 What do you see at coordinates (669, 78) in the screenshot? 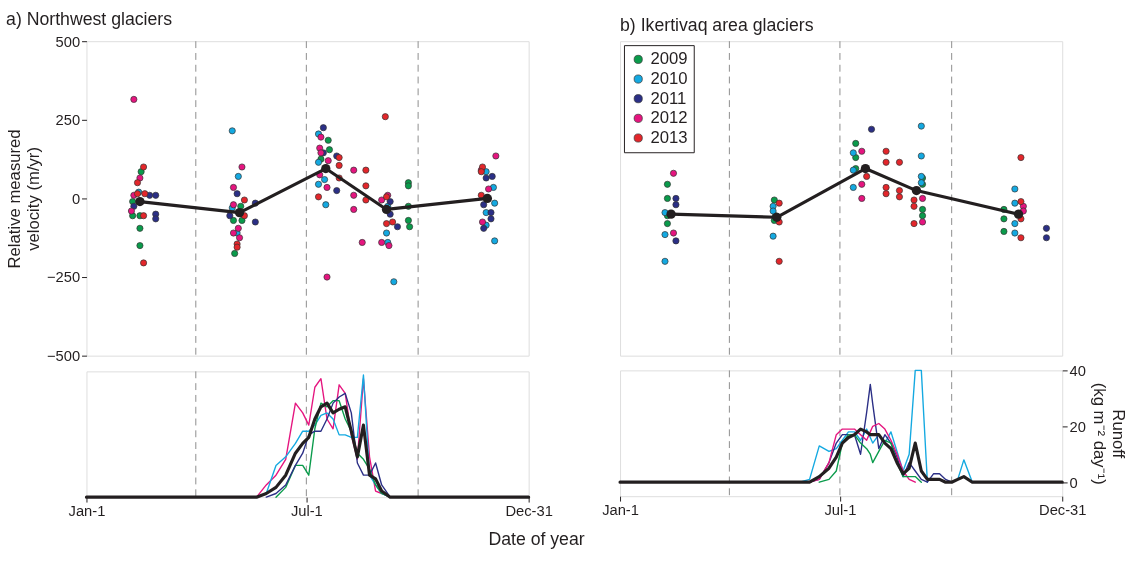
I see `legend-label: 2010` at bounding box center [669, 78].